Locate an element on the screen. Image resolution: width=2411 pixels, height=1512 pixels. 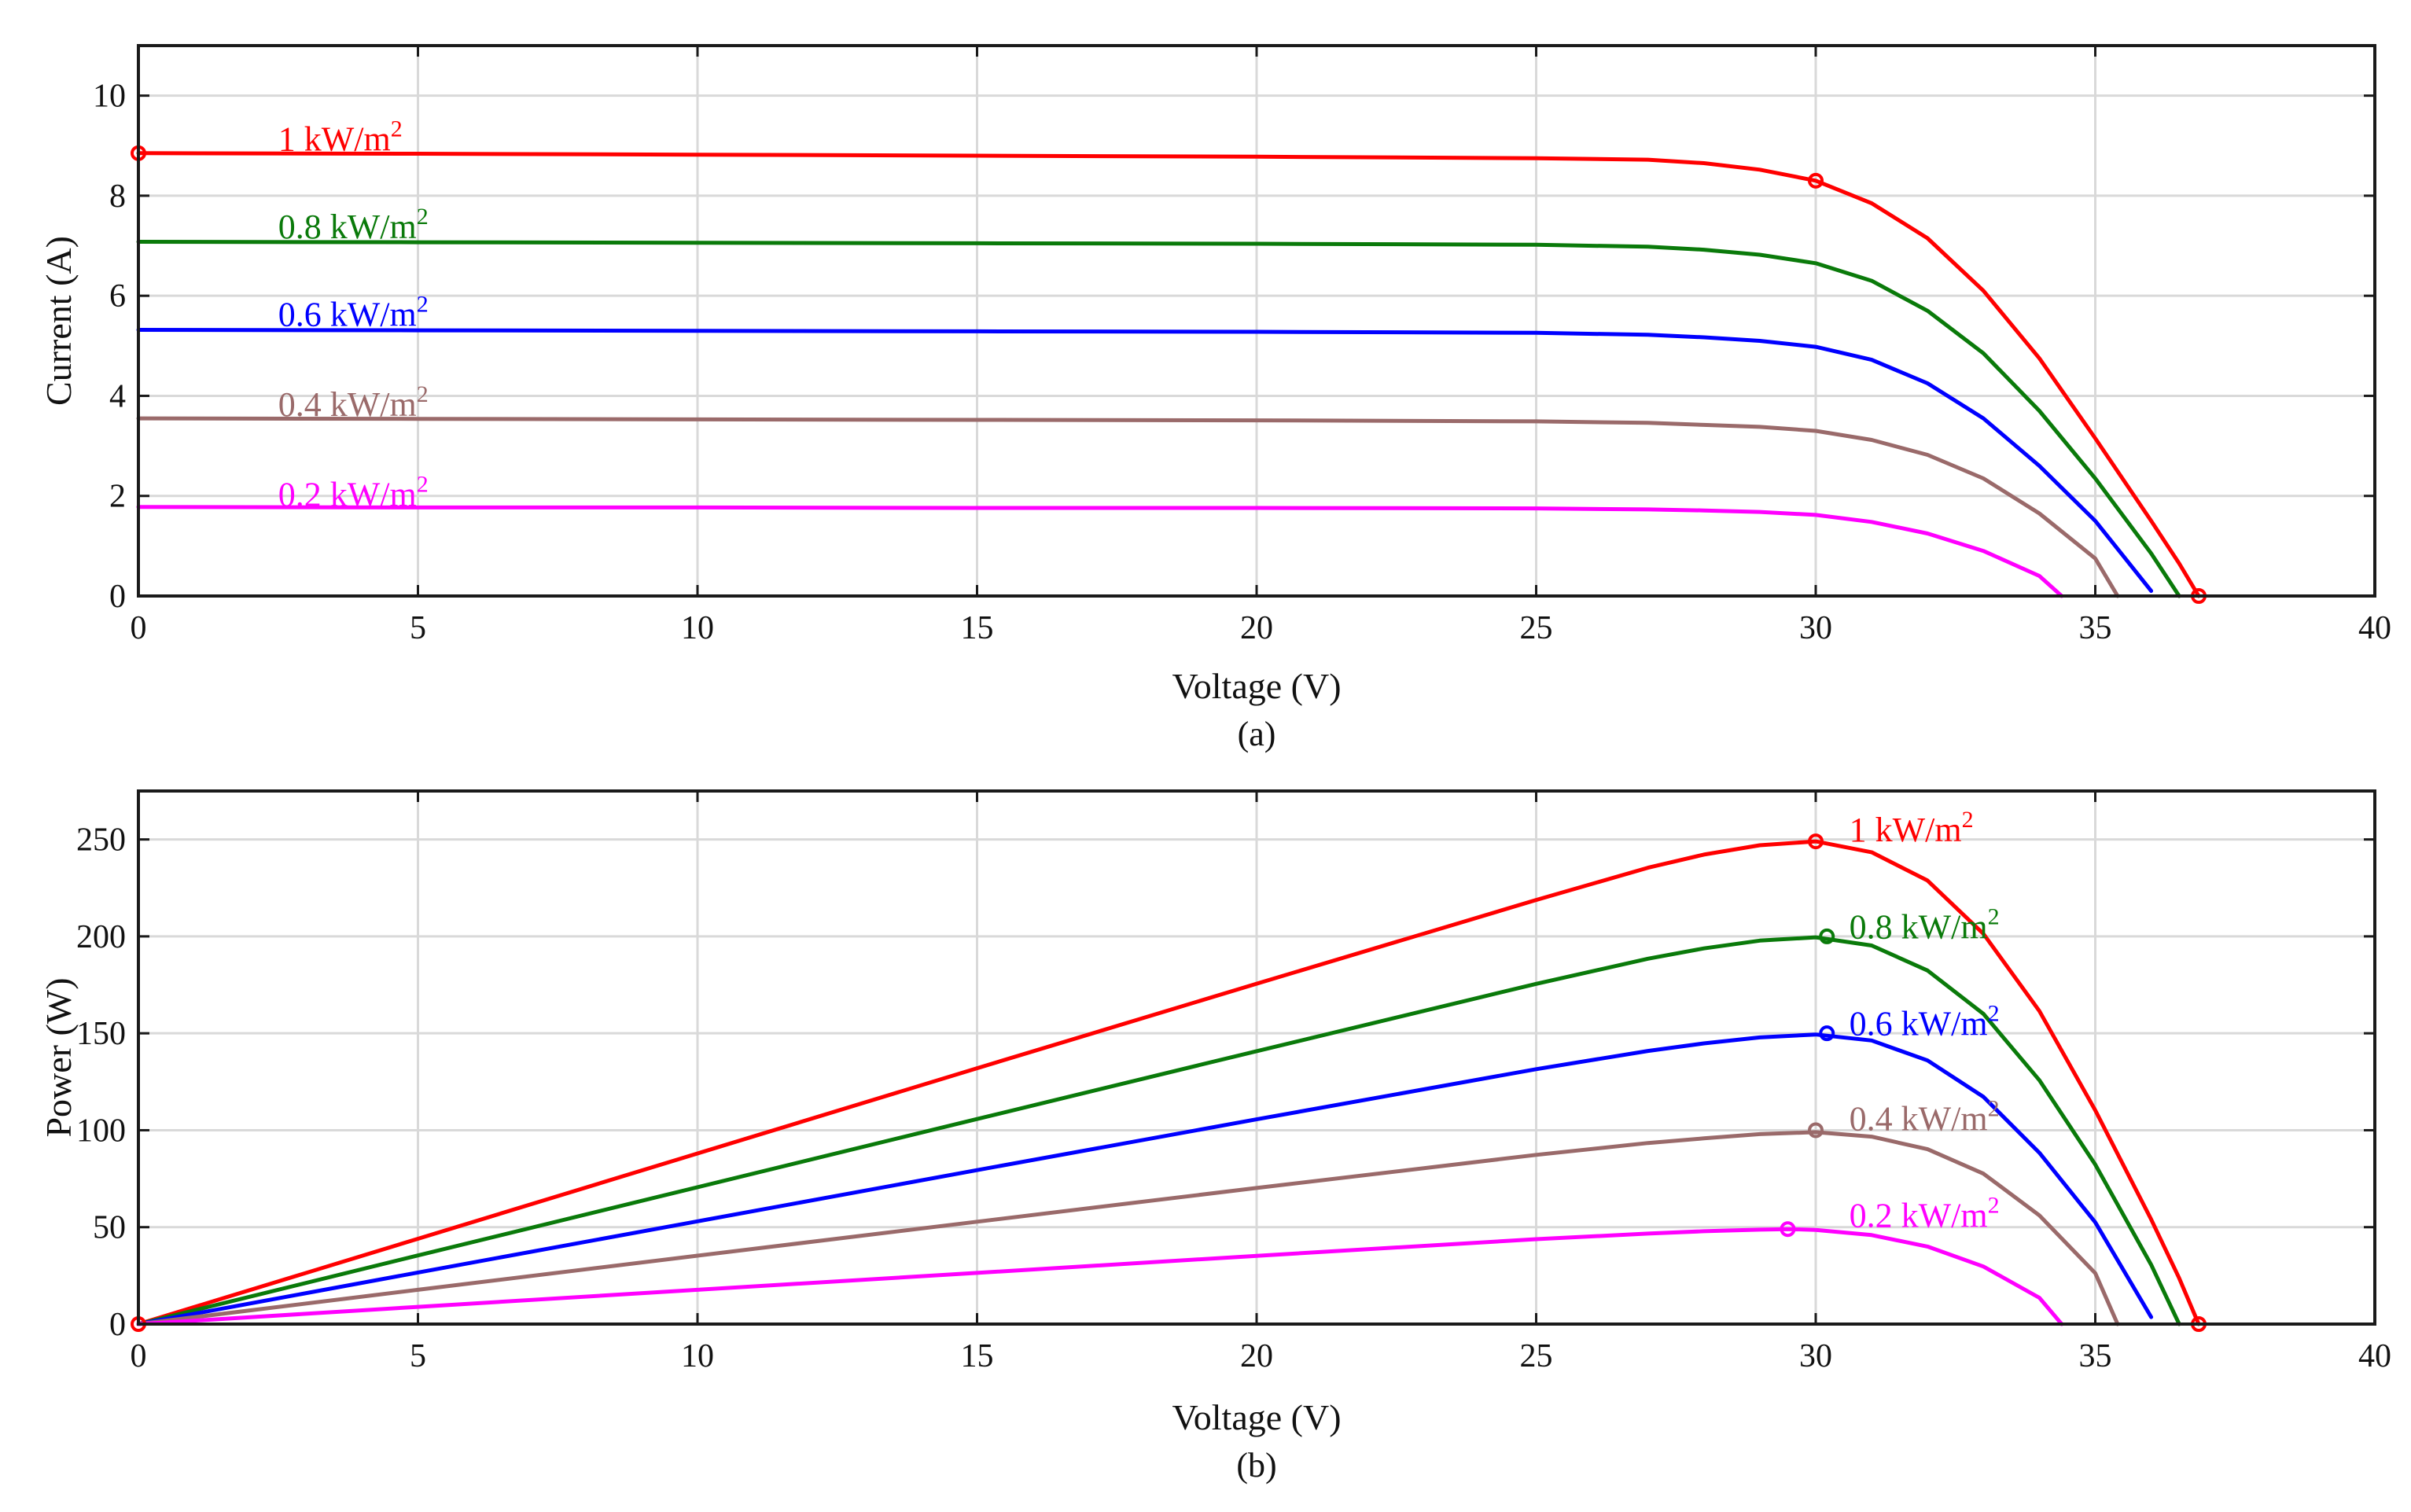
series-label-b-1: 0.8 kW/m2 is located at coordinates (1925, 924).